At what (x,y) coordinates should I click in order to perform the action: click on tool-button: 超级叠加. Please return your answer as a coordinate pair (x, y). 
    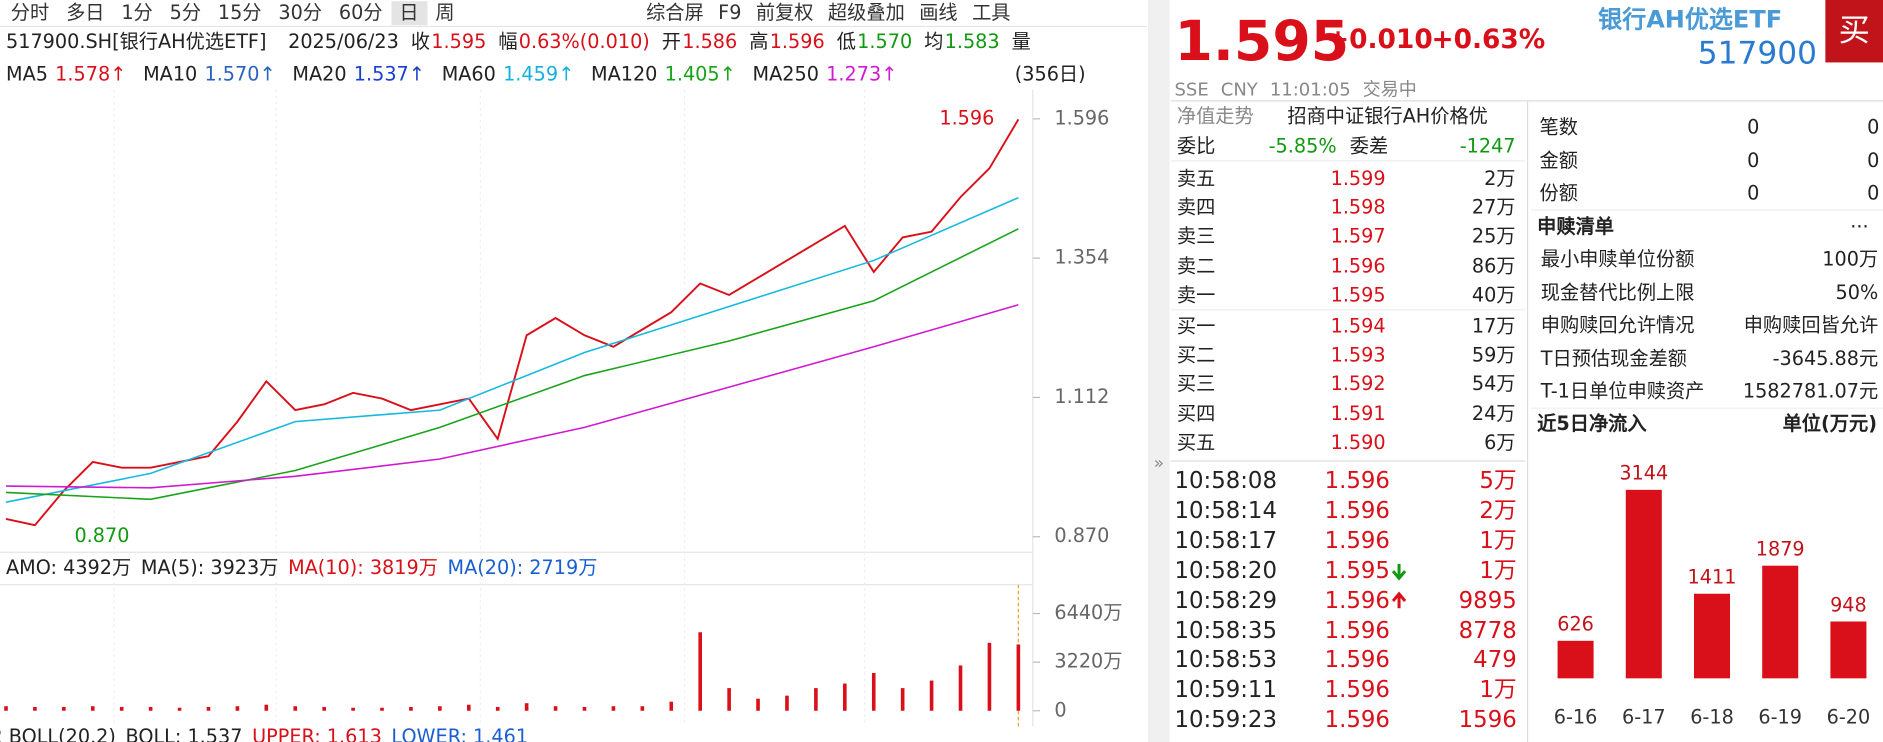
    Looking at the image, I should click on (866, 13).